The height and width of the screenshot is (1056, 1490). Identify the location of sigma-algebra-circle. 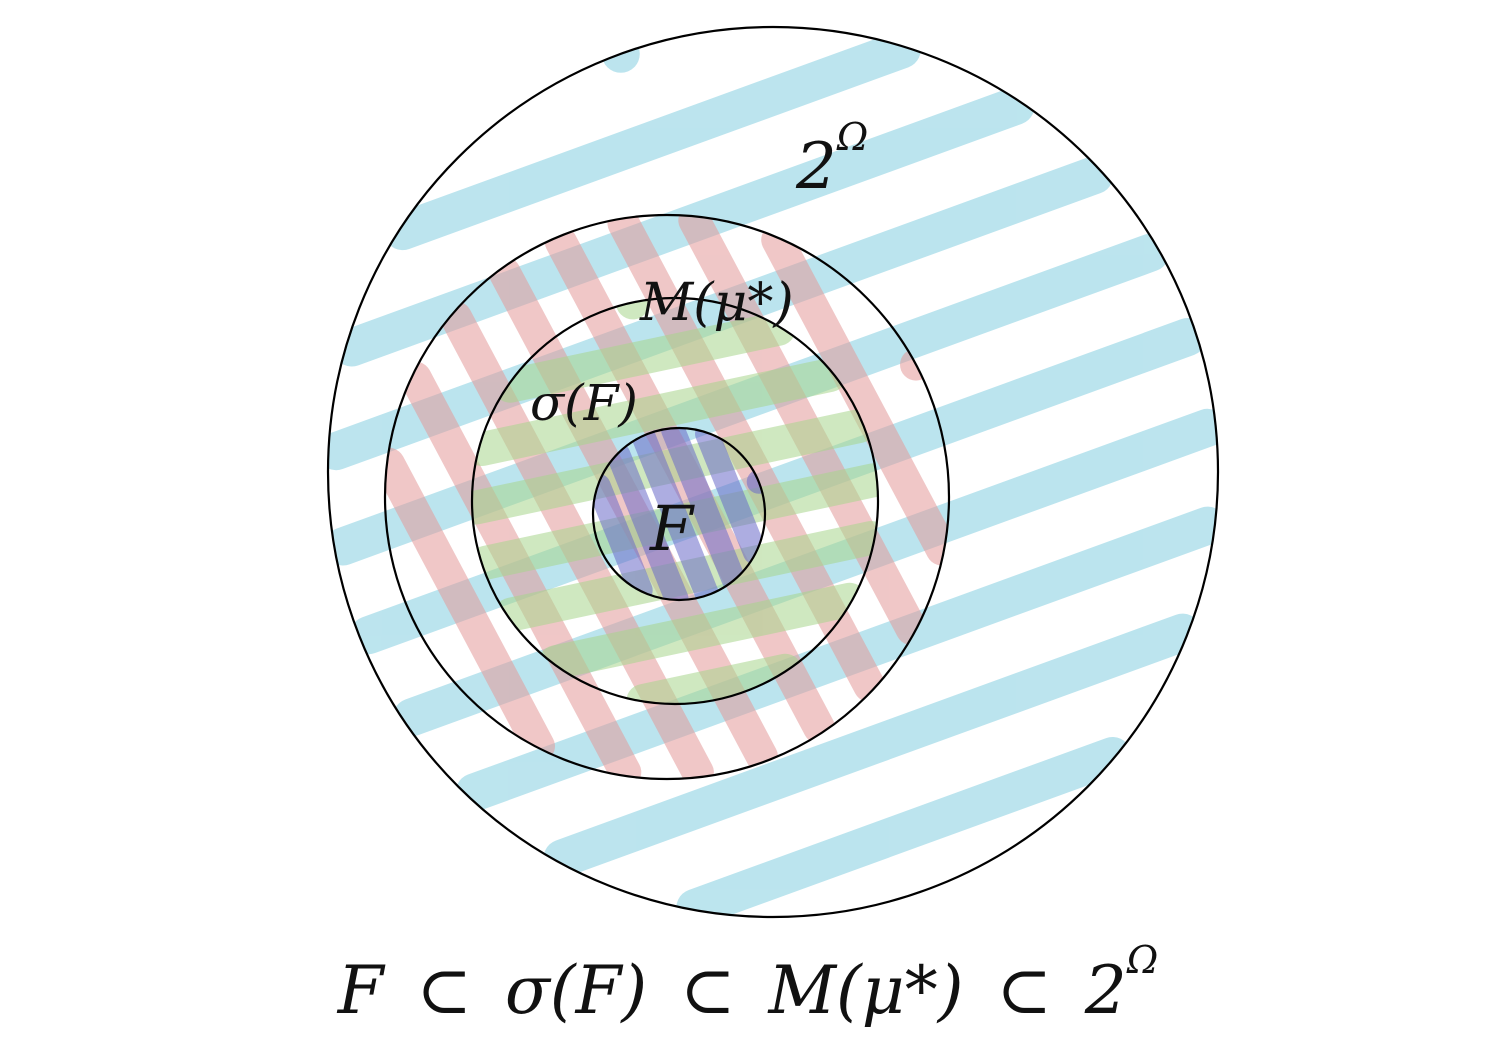
(675, 501).